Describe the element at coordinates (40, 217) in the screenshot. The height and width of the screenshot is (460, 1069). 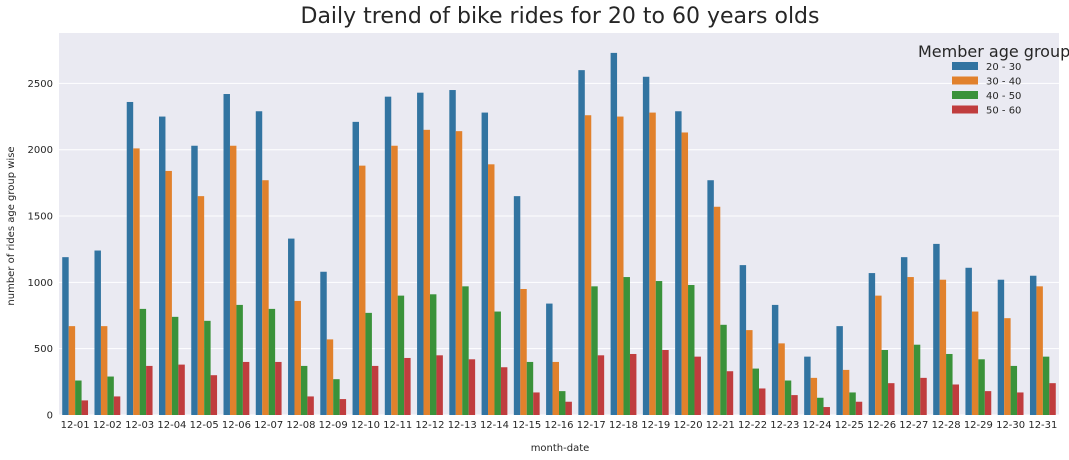
I see `y-tick-label: 1500` at that location.